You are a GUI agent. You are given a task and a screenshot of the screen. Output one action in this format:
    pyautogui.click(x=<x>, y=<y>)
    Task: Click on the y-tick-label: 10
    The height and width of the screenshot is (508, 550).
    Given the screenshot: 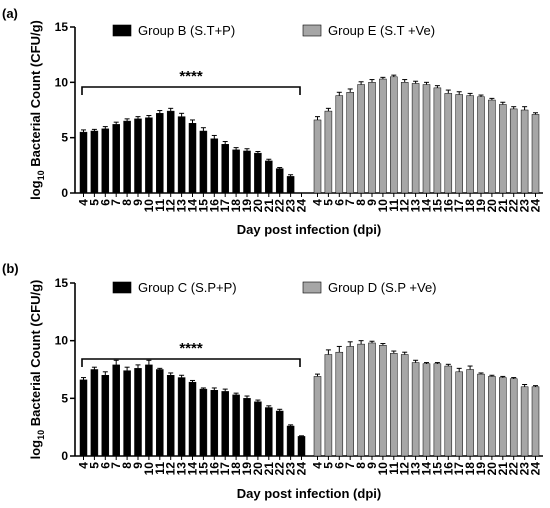 What is the action you would take?
    pyautogui.click(x=62, y=82)
    